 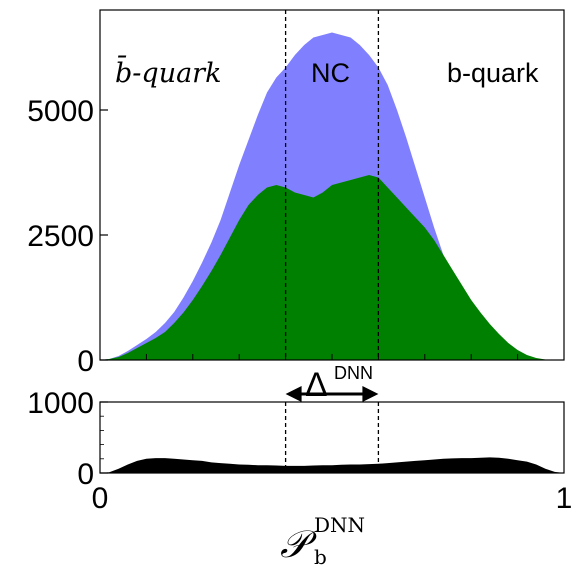 I want to click on region-label-bbar-quark: b̄-quark, so click(x=168, y=71).